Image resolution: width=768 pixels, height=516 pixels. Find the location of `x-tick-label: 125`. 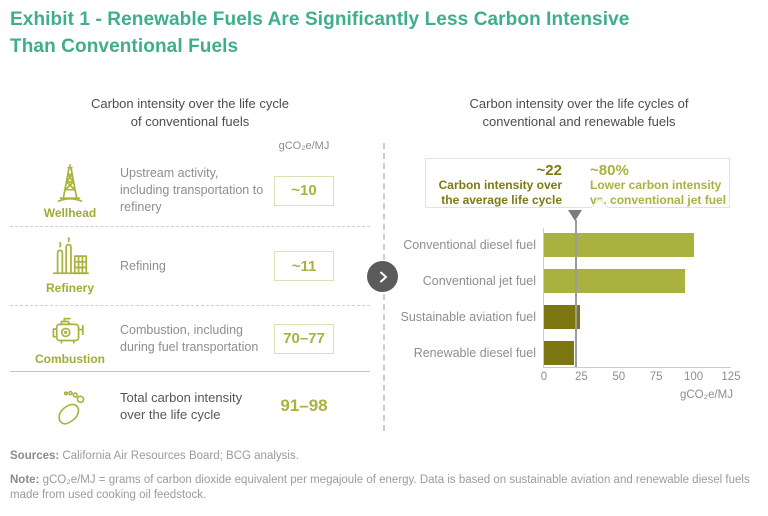

x-tick-label: 125 is located at coordinates (731, 377).